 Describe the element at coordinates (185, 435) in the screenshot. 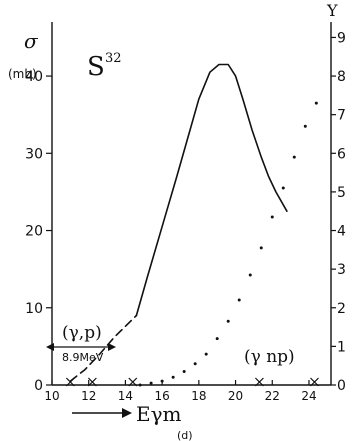

I see `x-axis-label-sub: (d)` at that location.